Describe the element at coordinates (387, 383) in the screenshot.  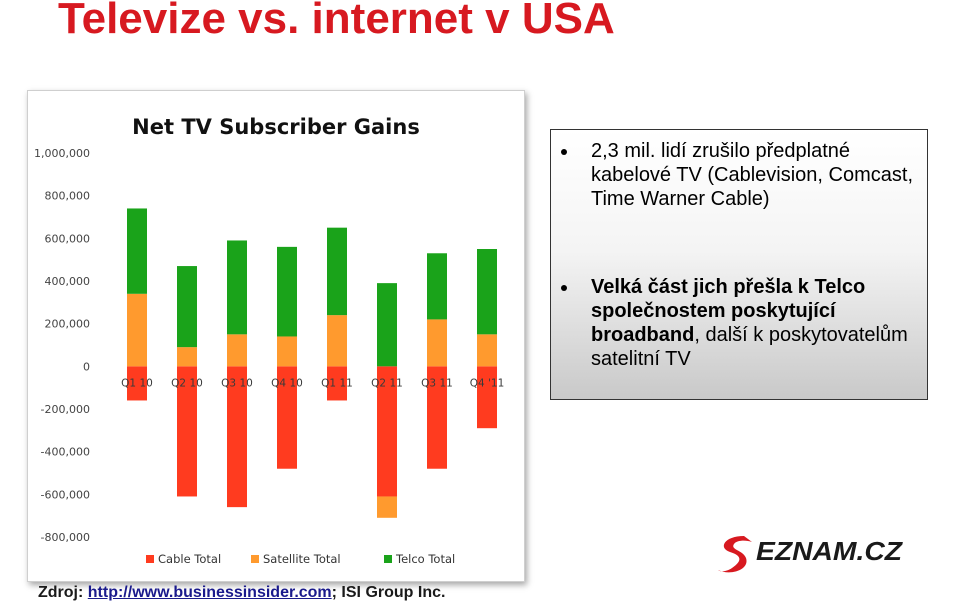
I see `x-category-label: Q2 11` at that location.